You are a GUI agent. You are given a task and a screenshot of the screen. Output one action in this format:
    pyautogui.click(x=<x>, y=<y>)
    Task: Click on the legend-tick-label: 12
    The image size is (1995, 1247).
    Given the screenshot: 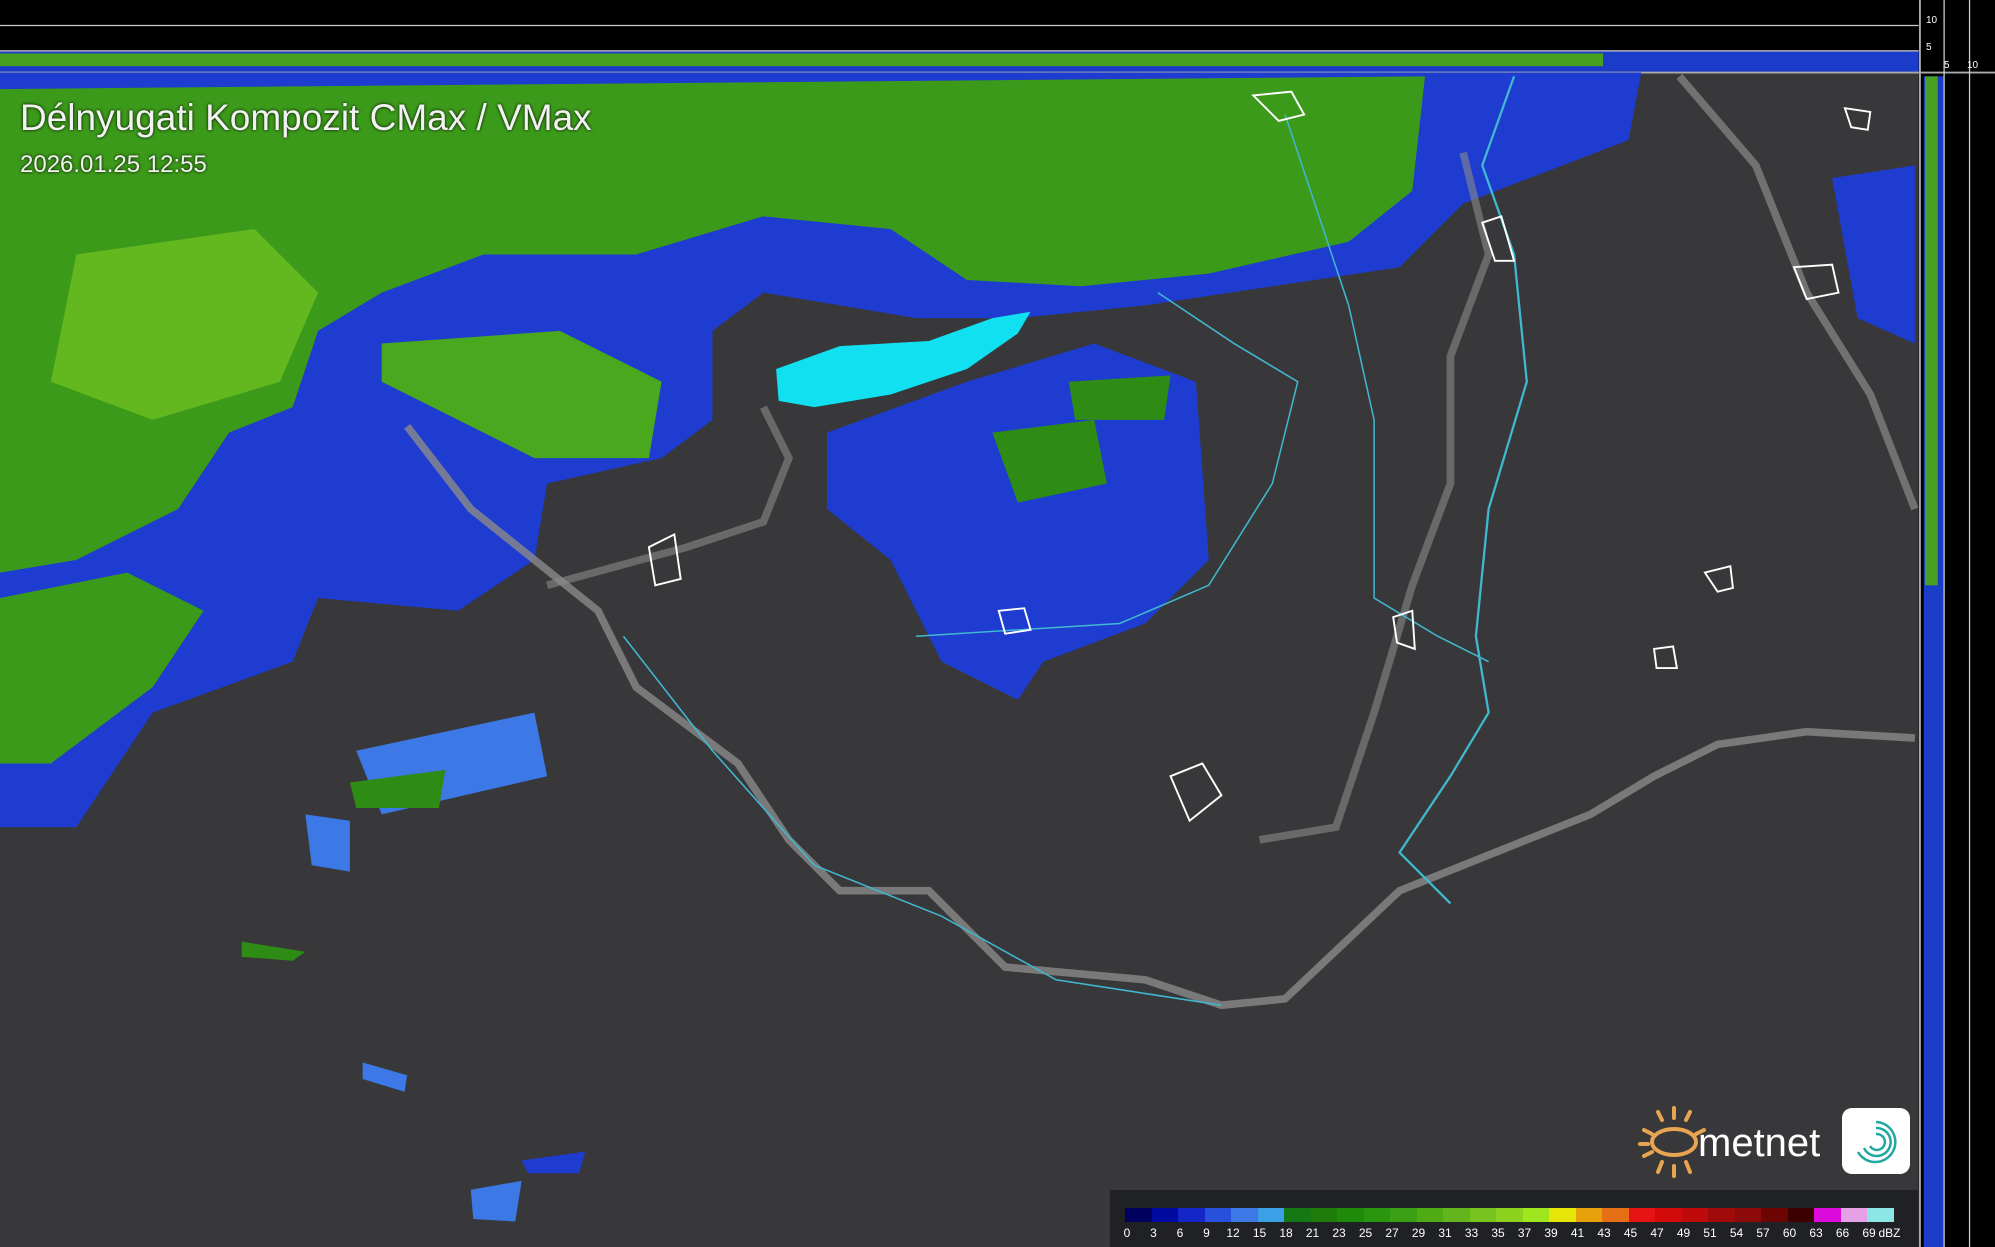 What is the action you would take?
    pyautogui.click(x=1233, y=1233)
    